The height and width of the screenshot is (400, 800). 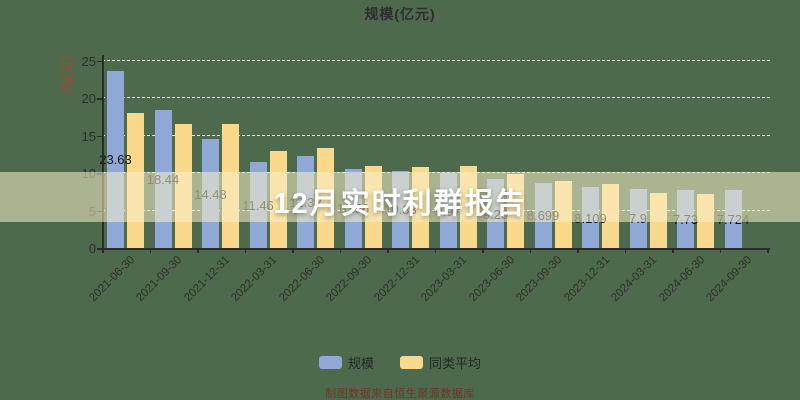 What do you see at coordinates (92, 248) in the screenshot?
I see `y-tick-label: 0` at bounding box center [92, 248].